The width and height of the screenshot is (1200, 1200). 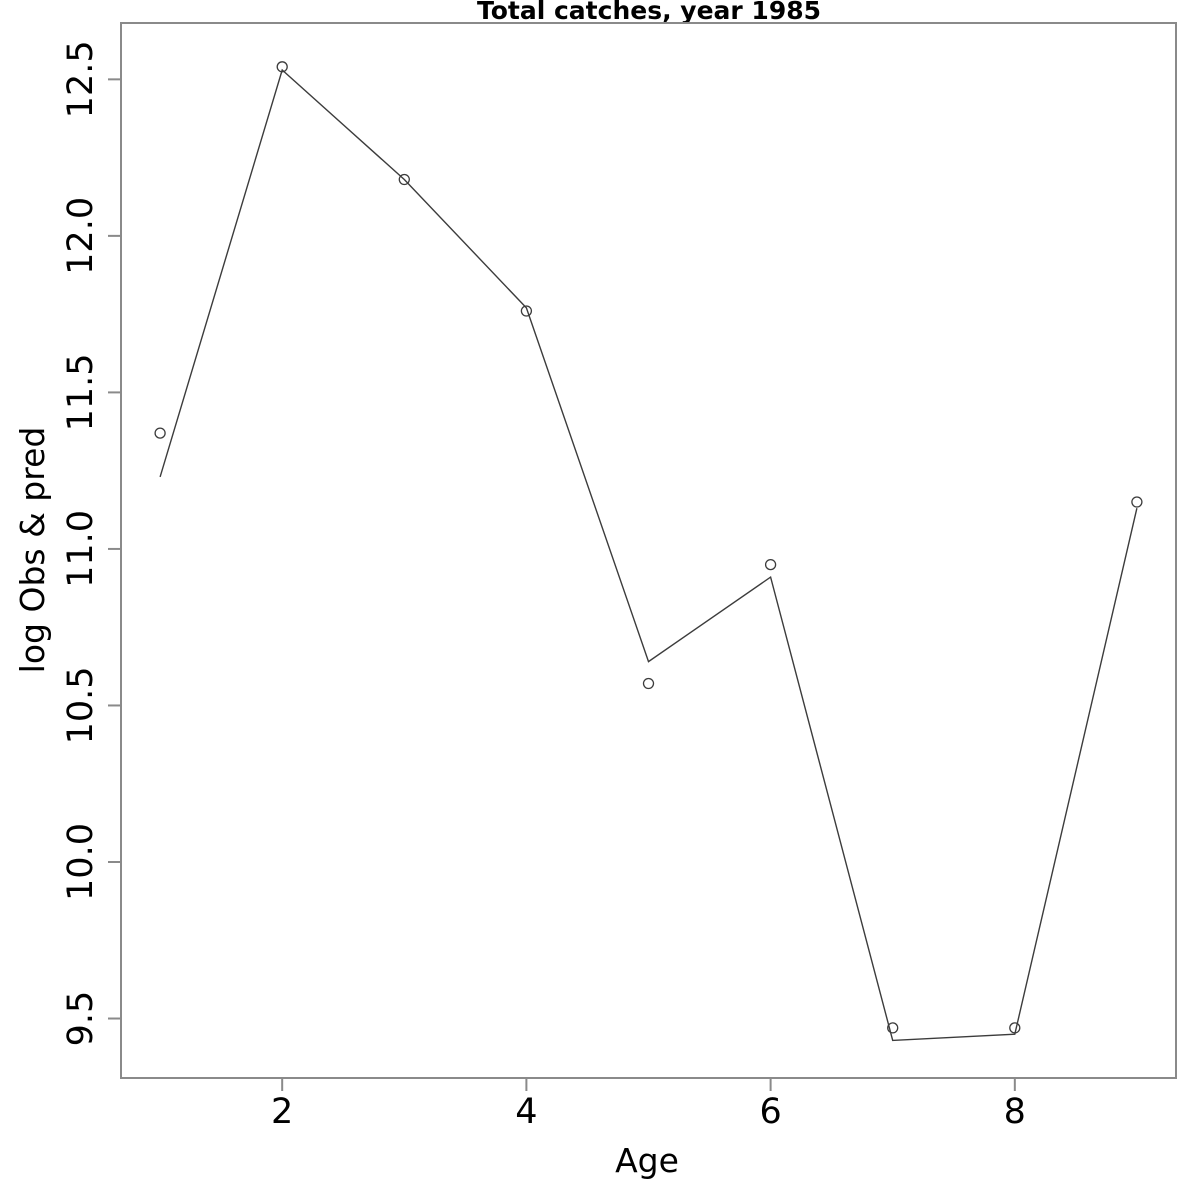 What do you see at coordinates (526, 1112) in the screenshot?
I see `x-tick-label: 4` at bounding box center [526, 1112].